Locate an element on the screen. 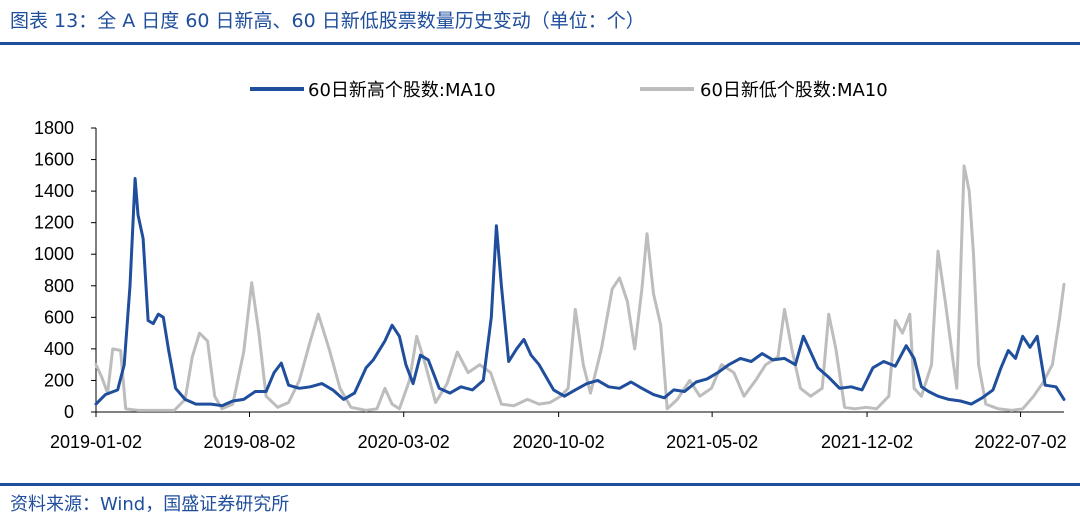  y-axis: 0 200 400 600 800 1000 1200 1400 1600 1800 is located at coordinates (65, 270).